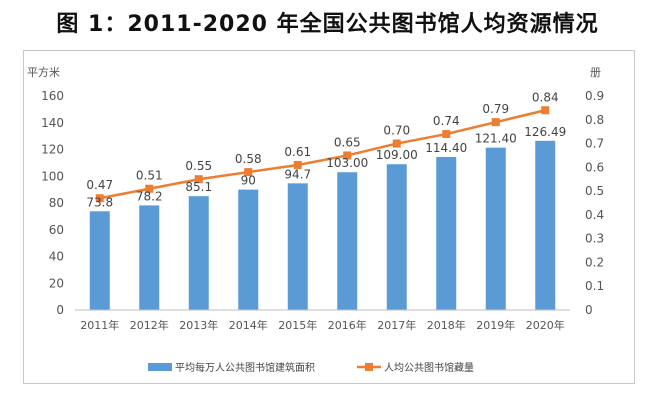  Describe the element at coordinates (56, 257) in the screenshot. I see `y-left-tick-label: 40` at that location.